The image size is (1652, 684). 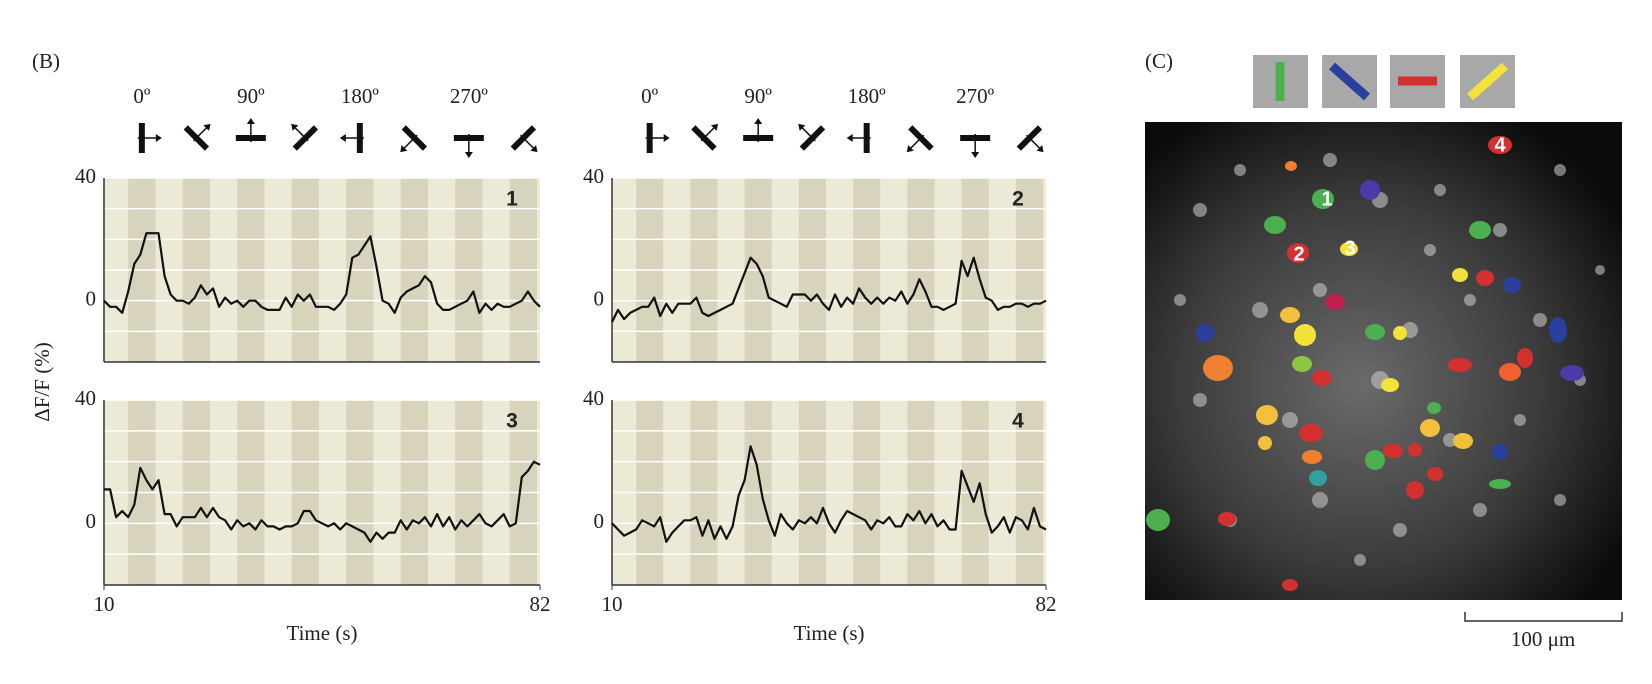 What do you see at coordinates (42, 381) in the screenshot?
I see `y-axis-label: ΔF/F (%)` at bounding box center [42, 381].